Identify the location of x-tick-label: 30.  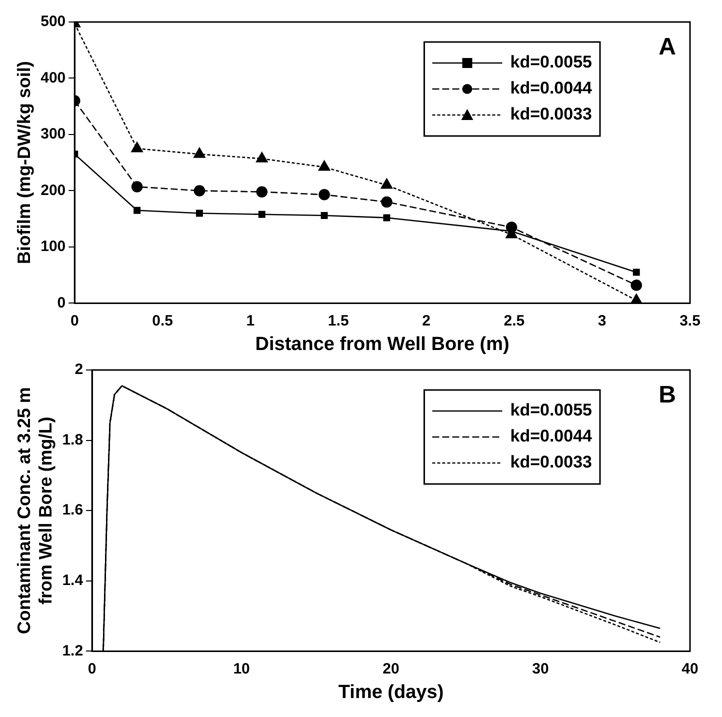
(540, 669).